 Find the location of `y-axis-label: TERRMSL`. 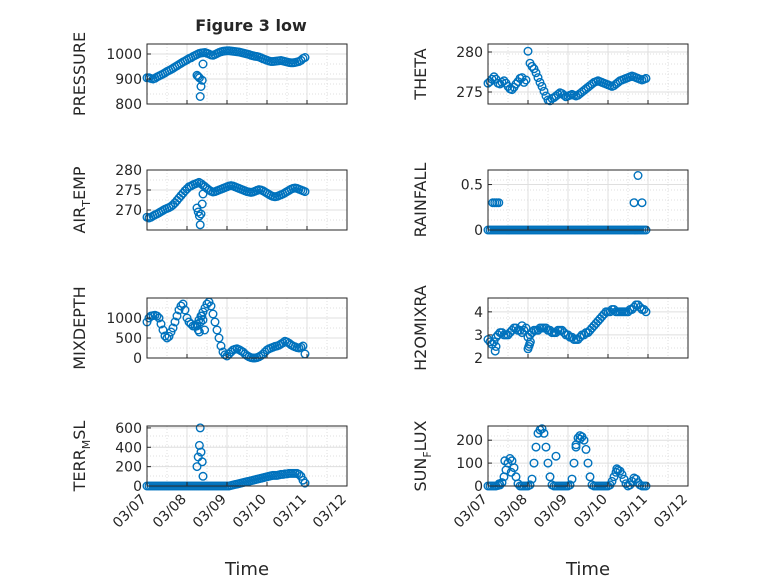

y-axis-label: TERRMSL is located at coordinates (81, 457).